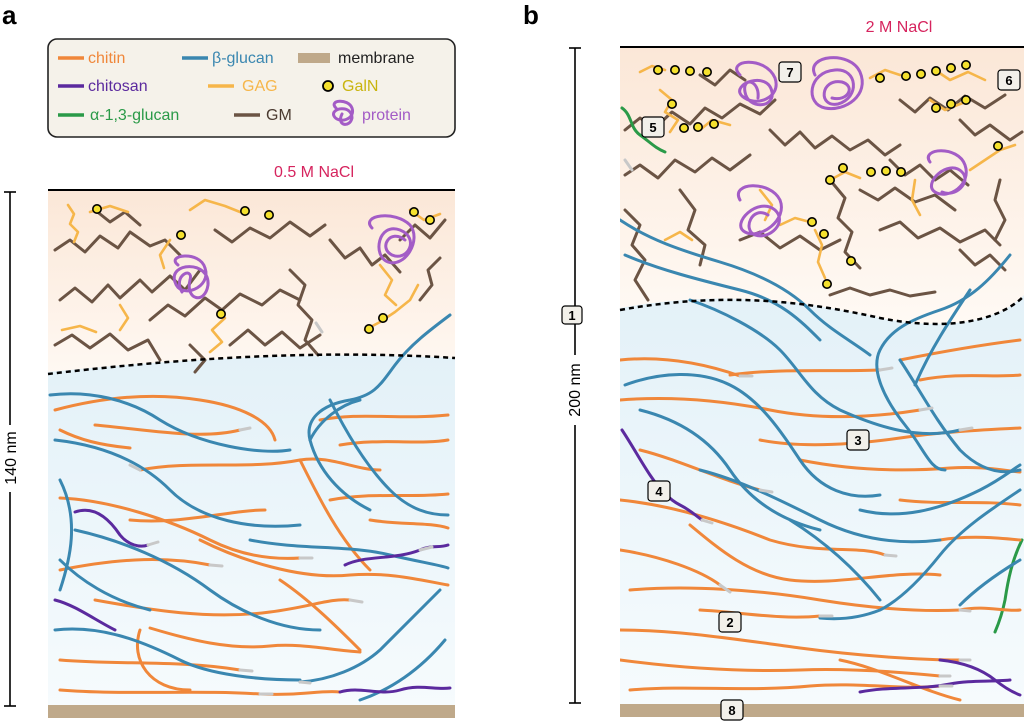  Describe the element at coordinates (821, 310) in the screenshot. I see `panel-b-boundary` at that location.